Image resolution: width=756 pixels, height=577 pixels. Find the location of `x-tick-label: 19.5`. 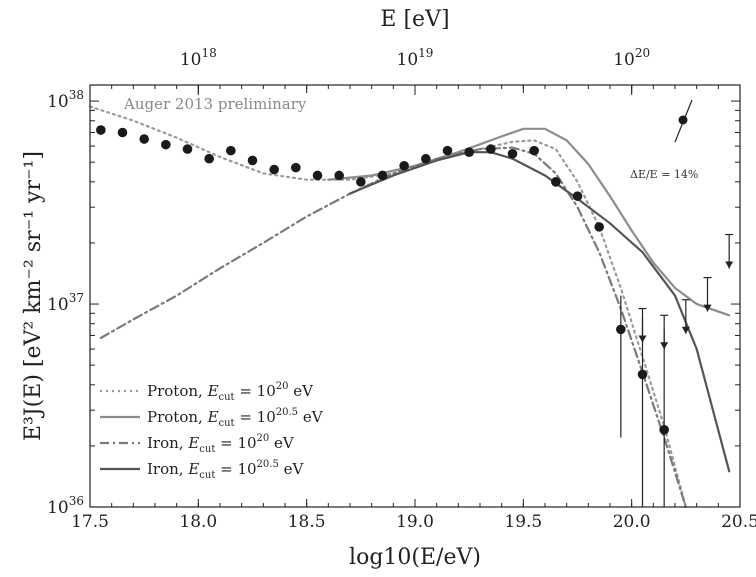

x-tick-label: 19.5 is located at coordinates (523, 522).